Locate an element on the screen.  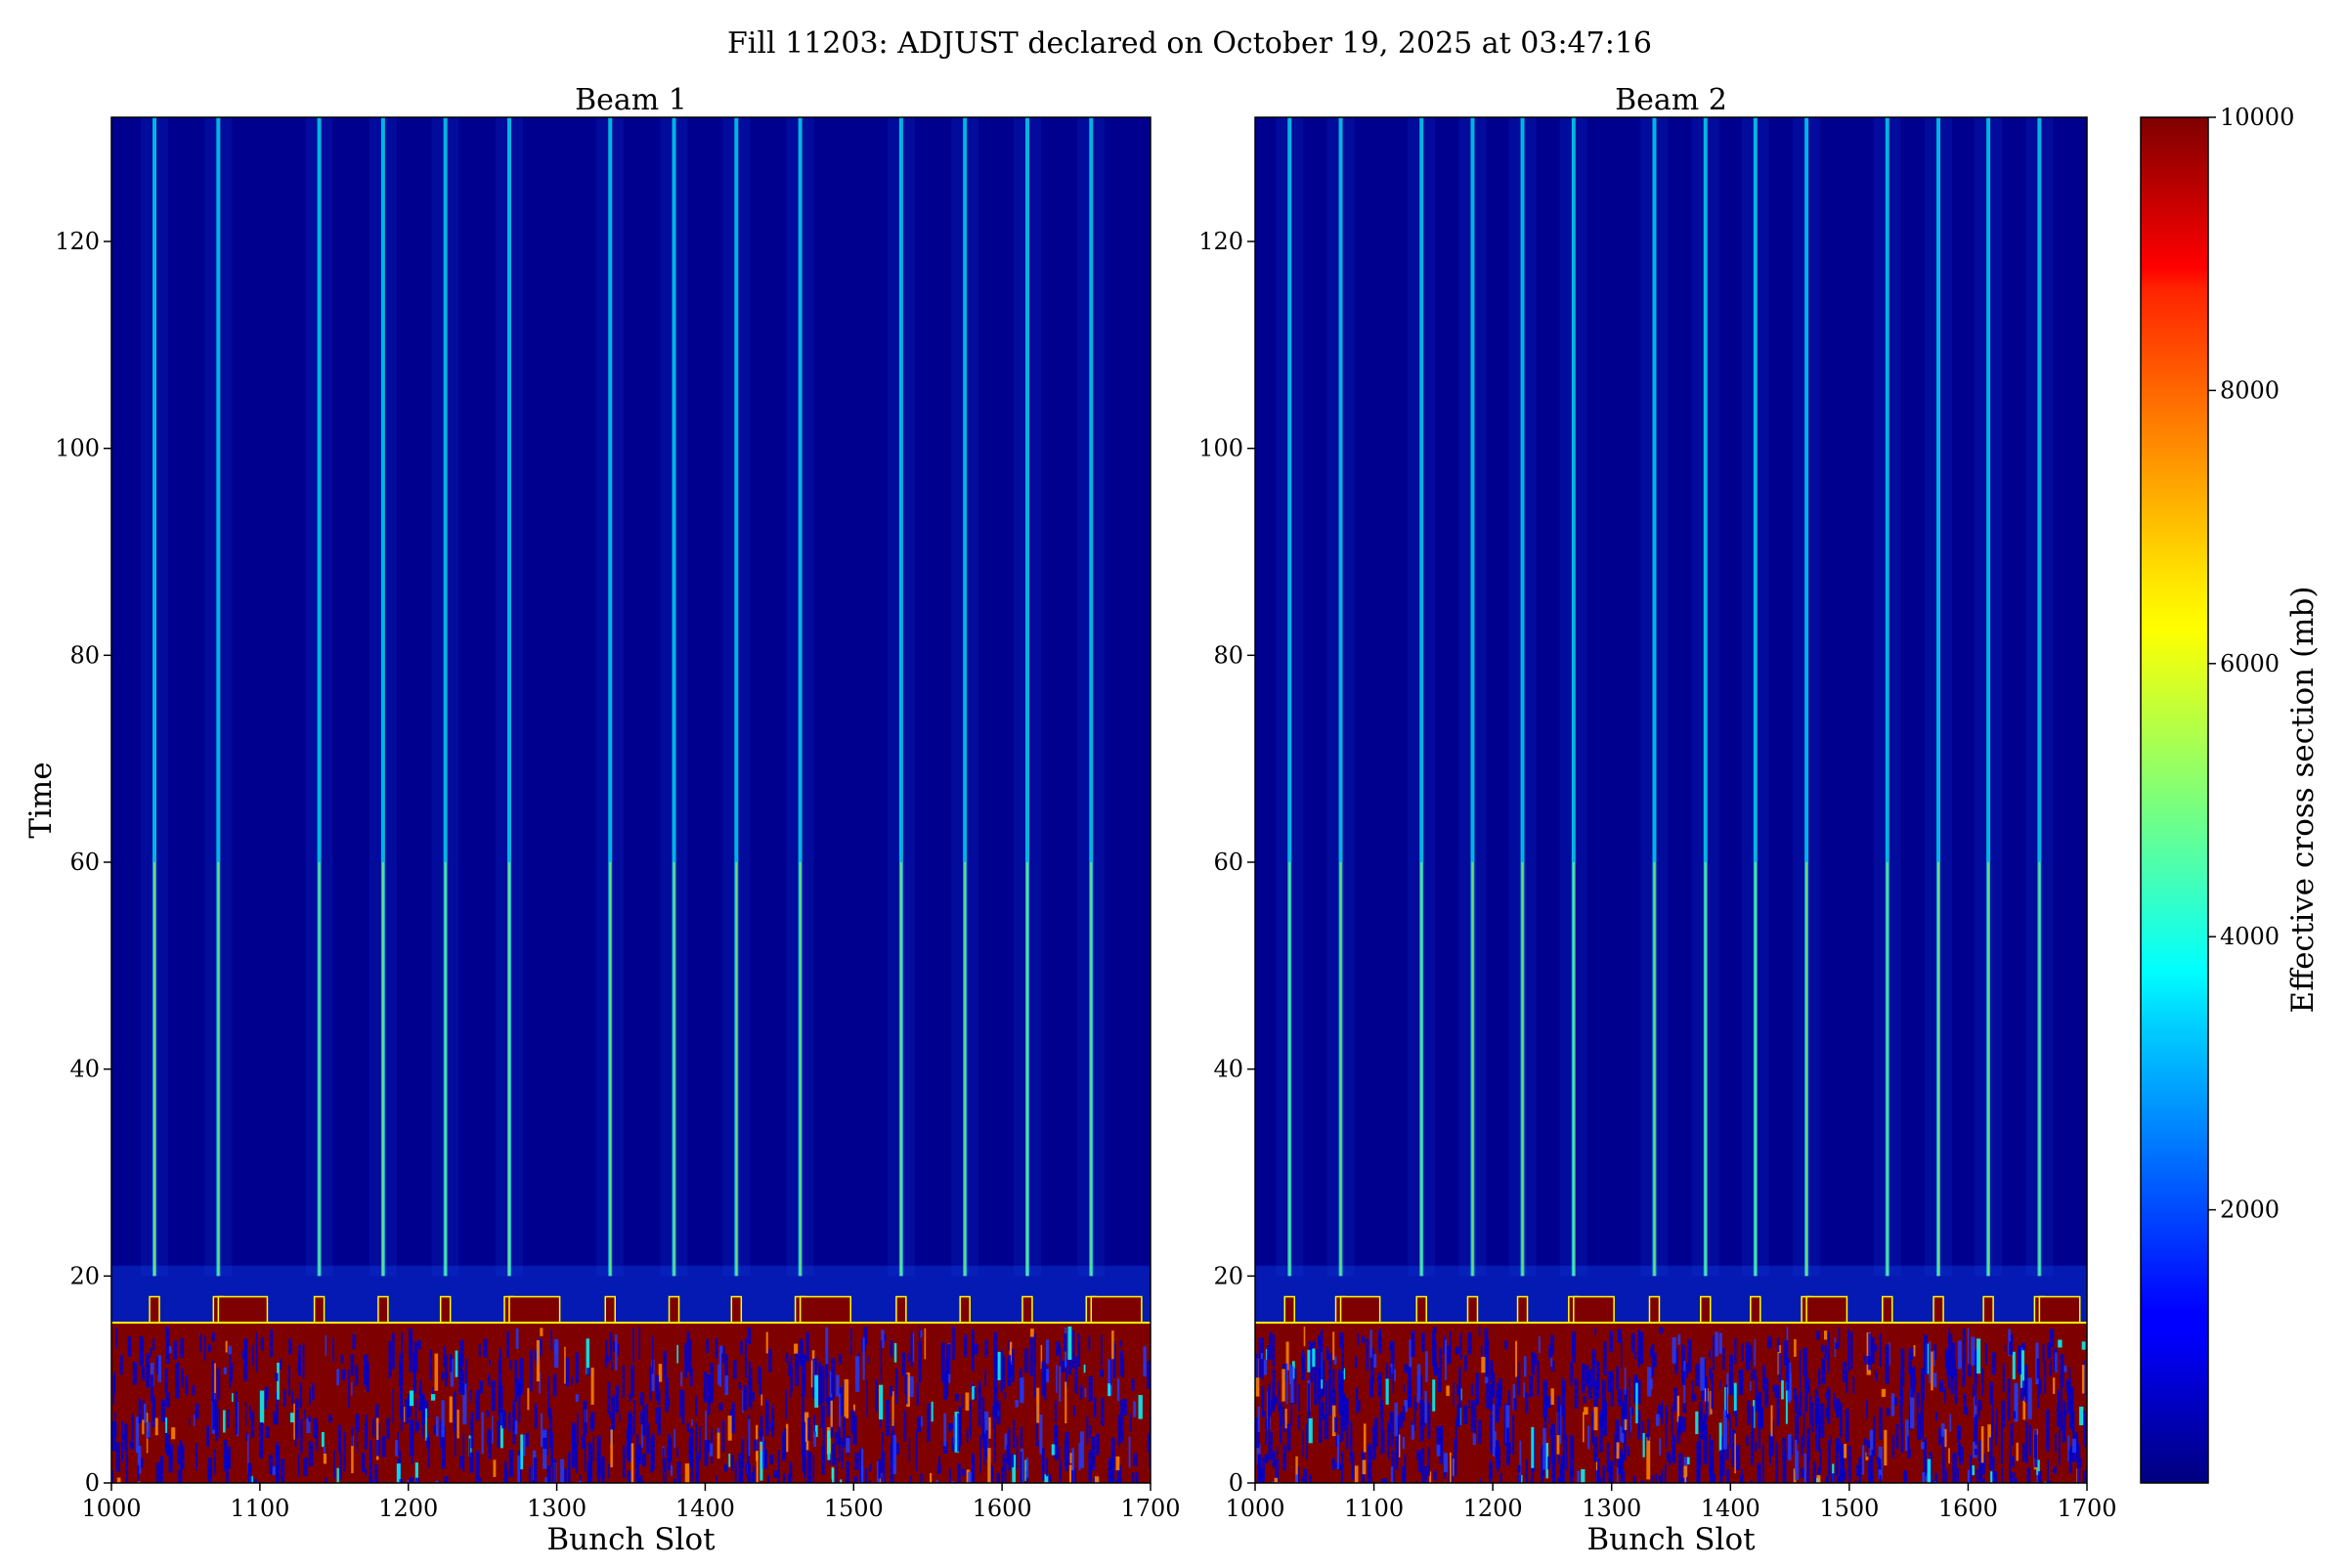
x-tick-label: 1400 is located at coordinates (1731, 1508).